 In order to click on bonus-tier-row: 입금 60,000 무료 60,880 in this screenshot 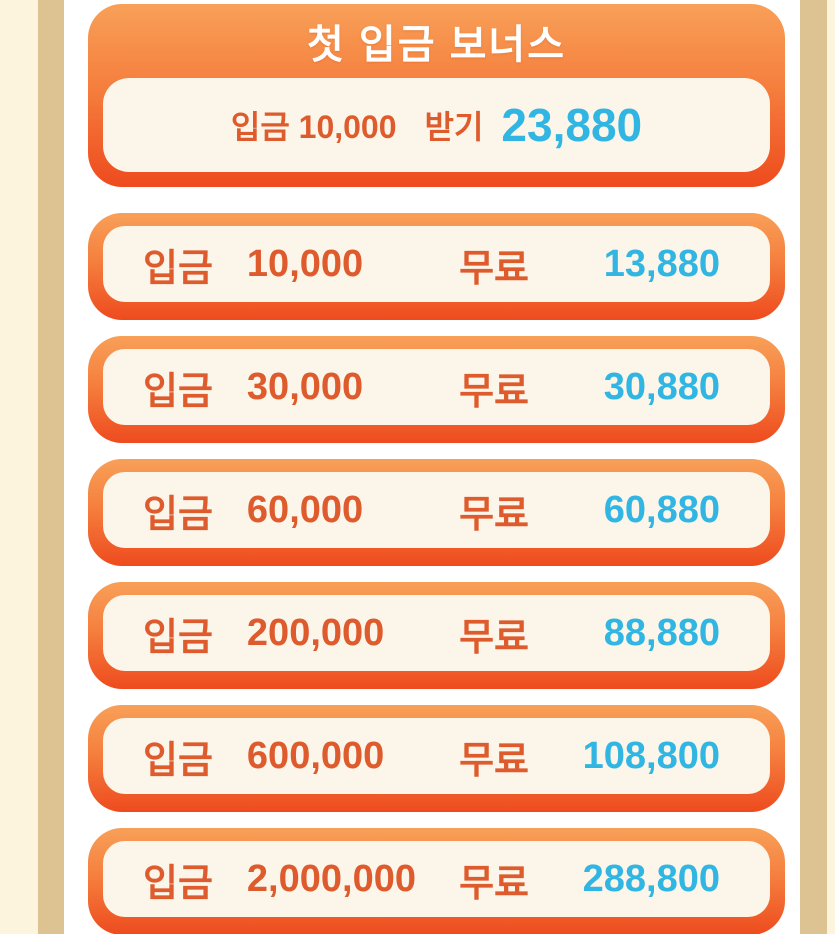, I will do `click(436, 512)`.